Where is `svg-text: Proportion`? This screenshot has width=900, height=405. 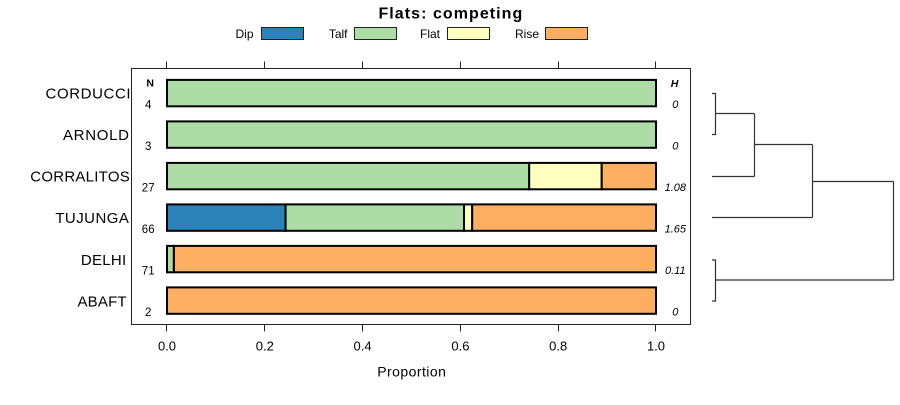
svg-text: Proportion is located at coordinates (411, 371).